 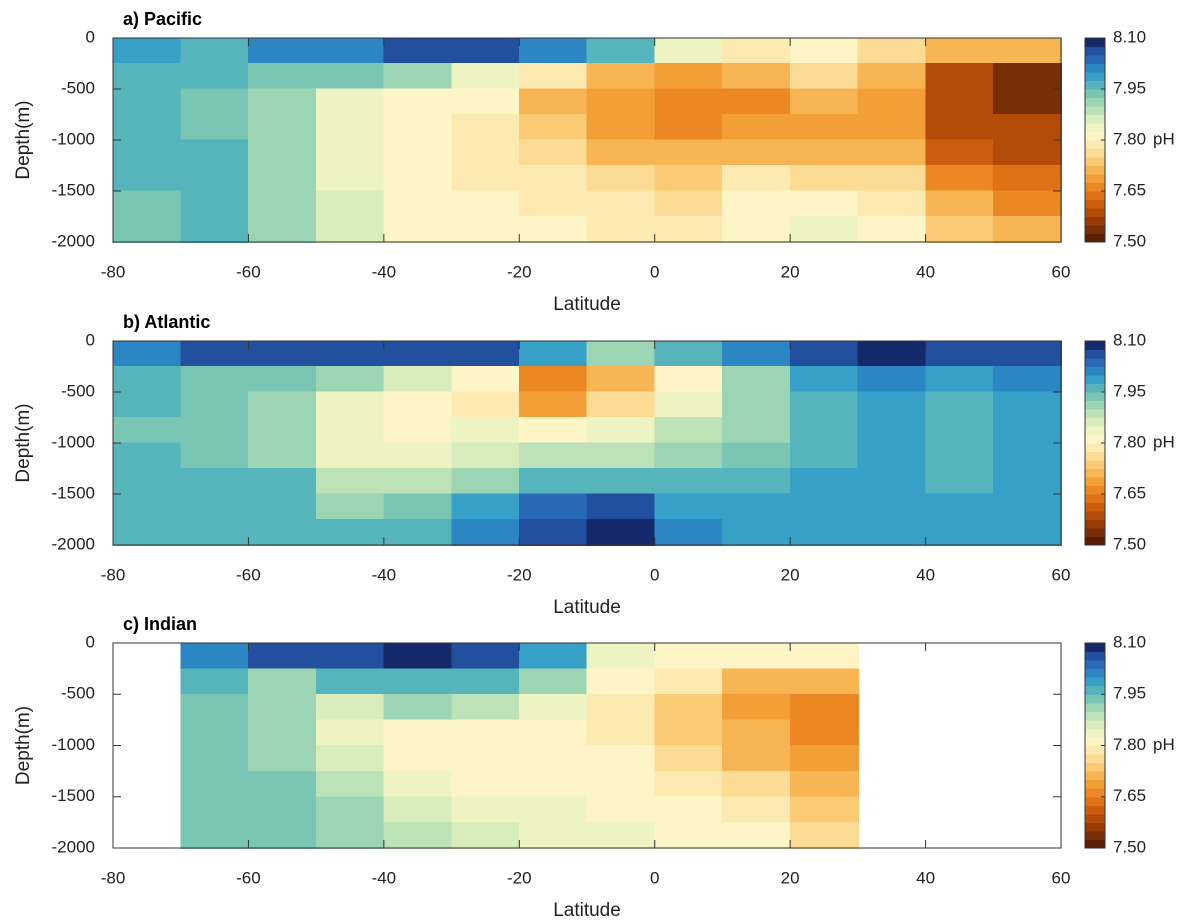 What do you see at coordinates (925, 271) in the screenshot?
I see `x-tick-label: 40` at bounding box center [925, 271].